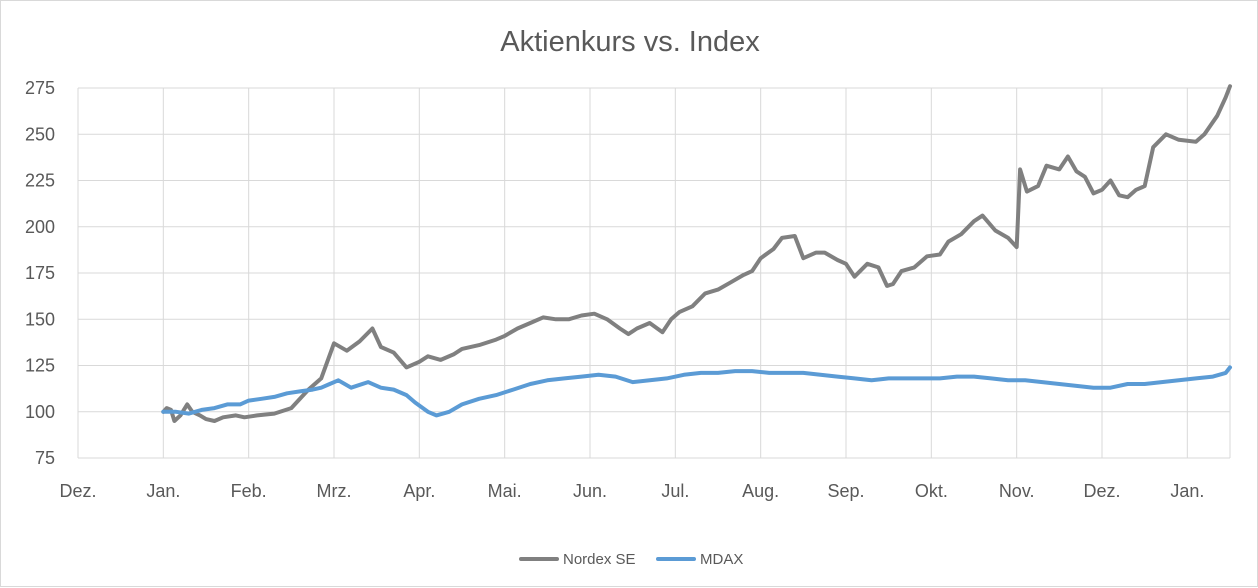 Image resolution: width=1258 pixels, height=588 pixels. Describe the element at coordinates (334, 491) in the screenshot. I see `x-tick-label: Mrz.` at that location.